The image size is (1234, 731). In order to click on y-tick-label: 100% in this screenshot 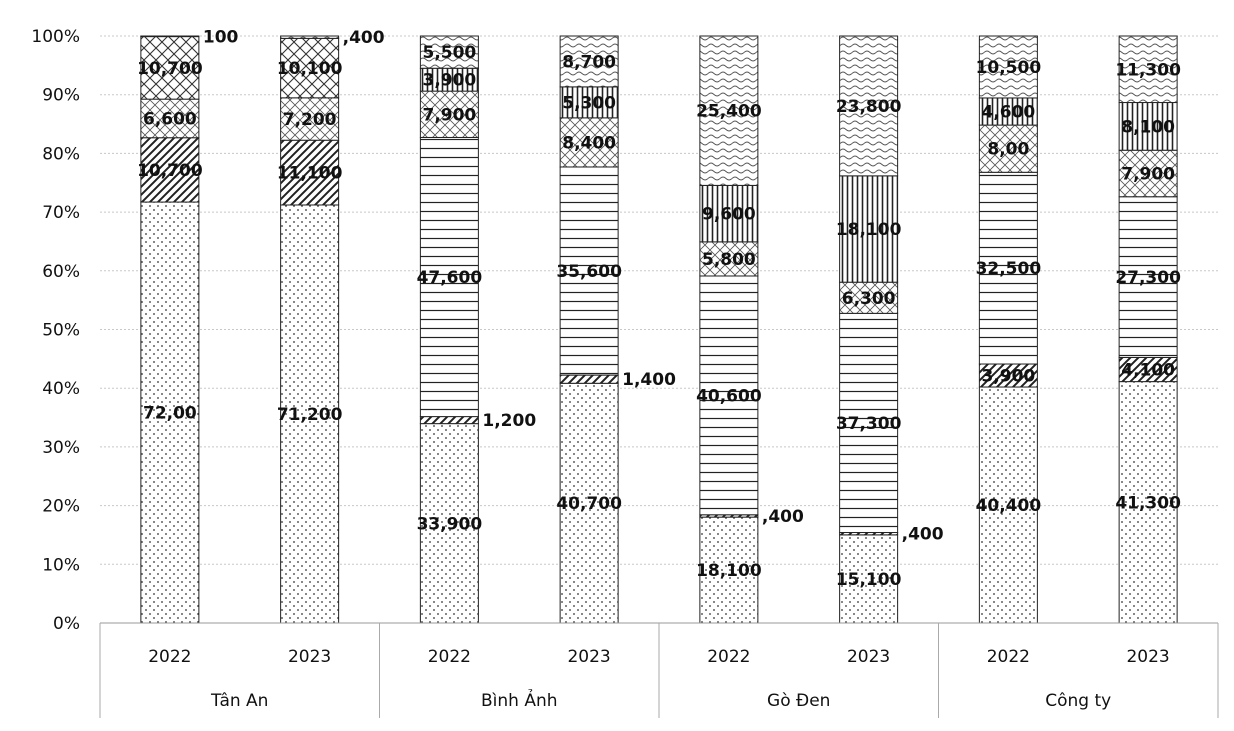, I will do `click(55, 37)`.